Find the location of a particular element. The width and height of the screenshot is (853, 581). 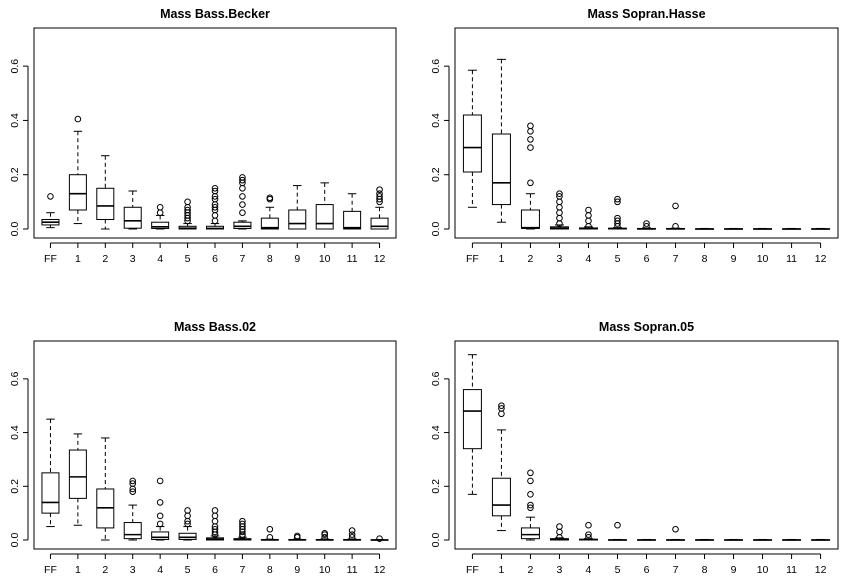

x-tick-label: 4 is located at coordinates (589, 570).